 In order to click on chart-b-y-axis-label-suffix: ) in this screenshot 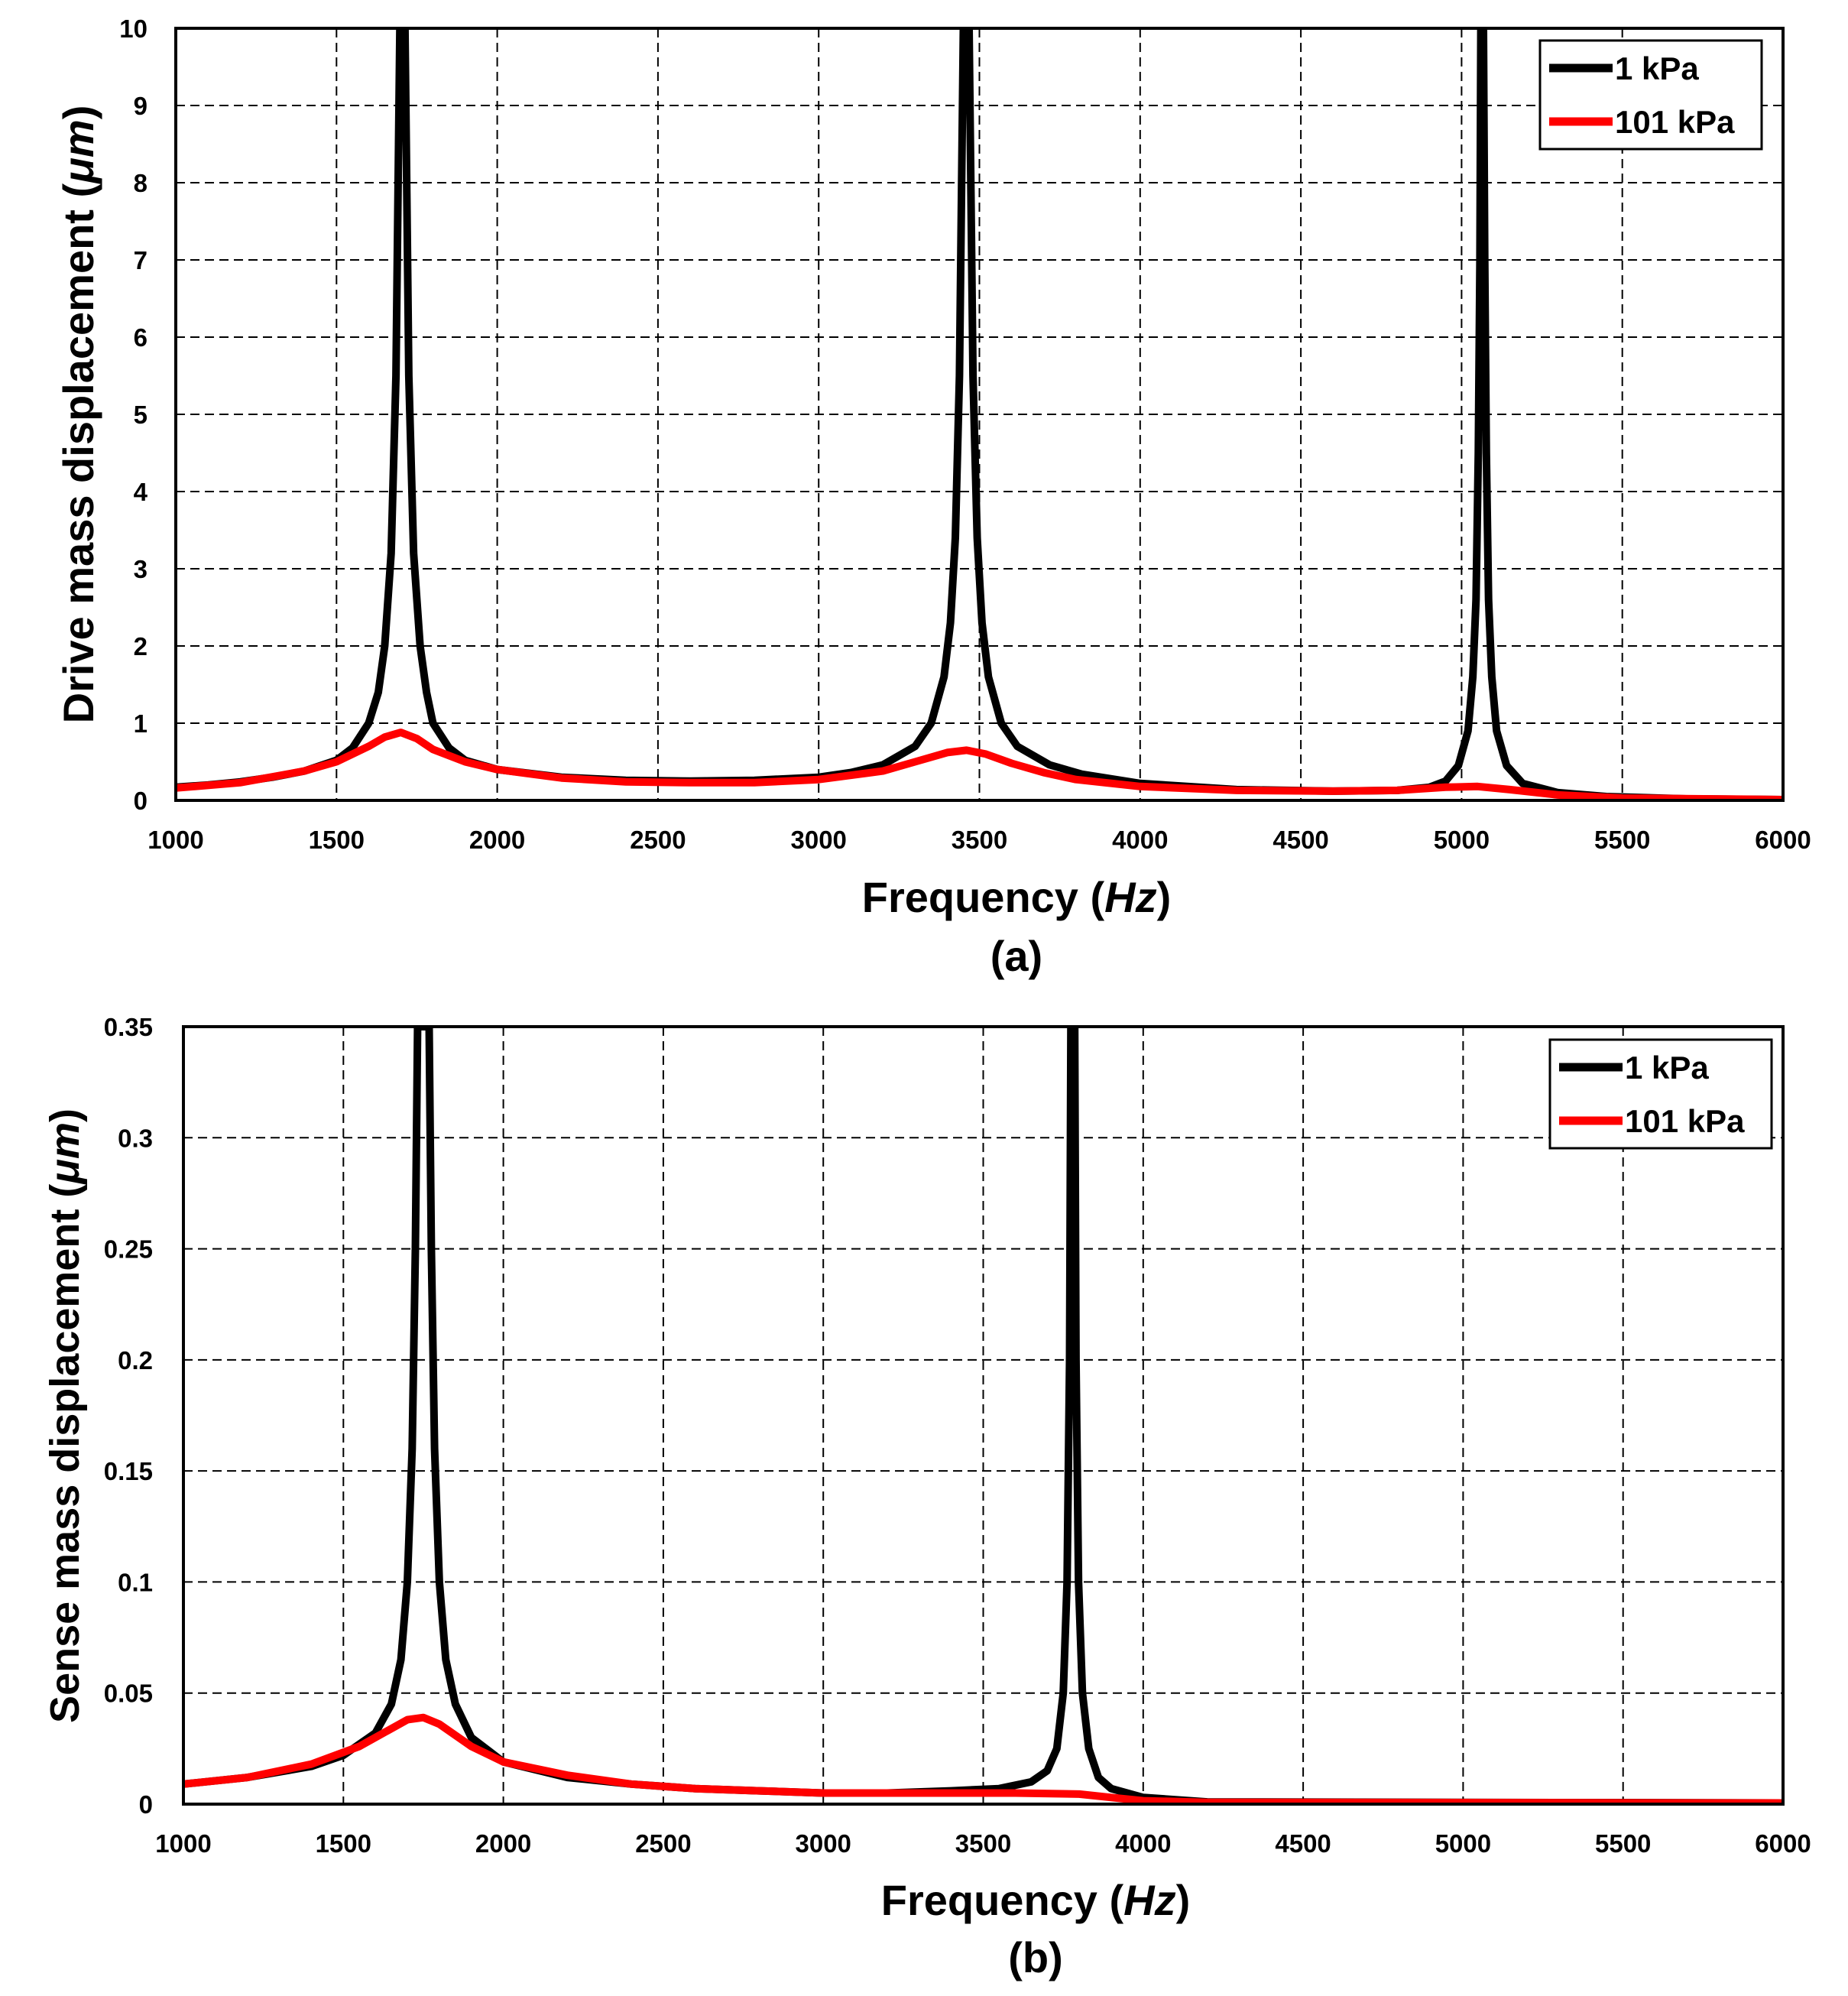, I will do `click(65, 1115)`.